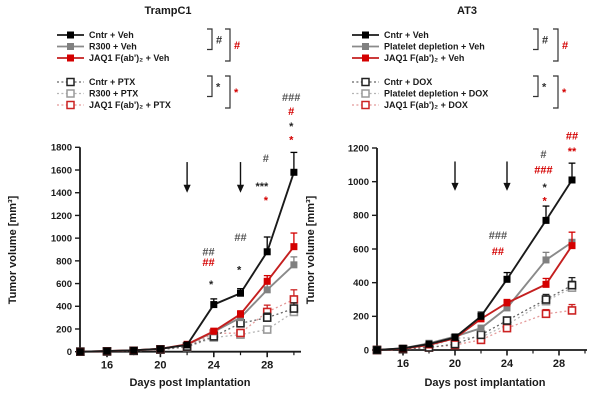 Image resolution: width=600 pixels, height=400 pixels. Describe the element at coordinates (61, 239) in the screenshot. I see `y-tick-label: 1000` at that location.